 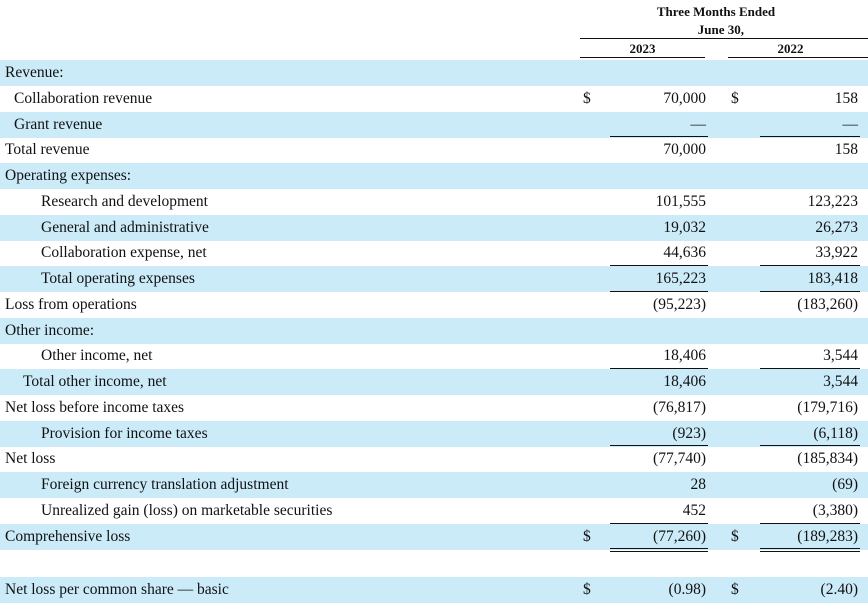 What do you see at coordinates (434, 73) in the screenshot?
I see `table-row: Revenue:` at bounding box center [434, 73].